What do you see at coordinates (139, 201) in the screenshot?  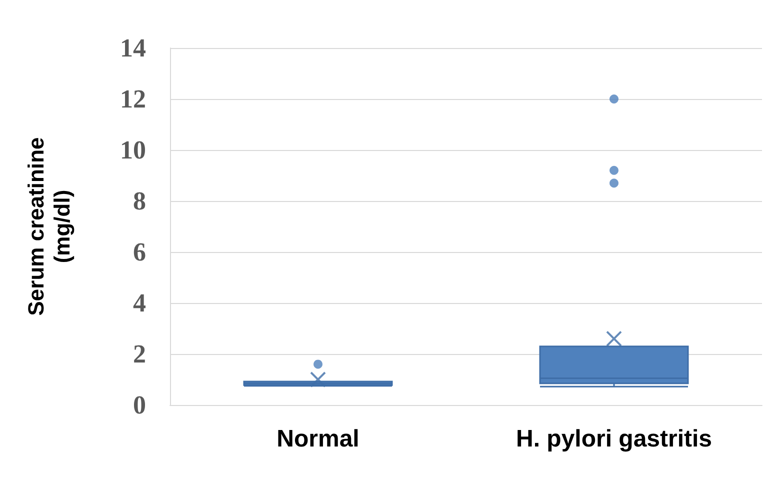 I see `y-tick-label: 8` at bounding box center [139, 201].